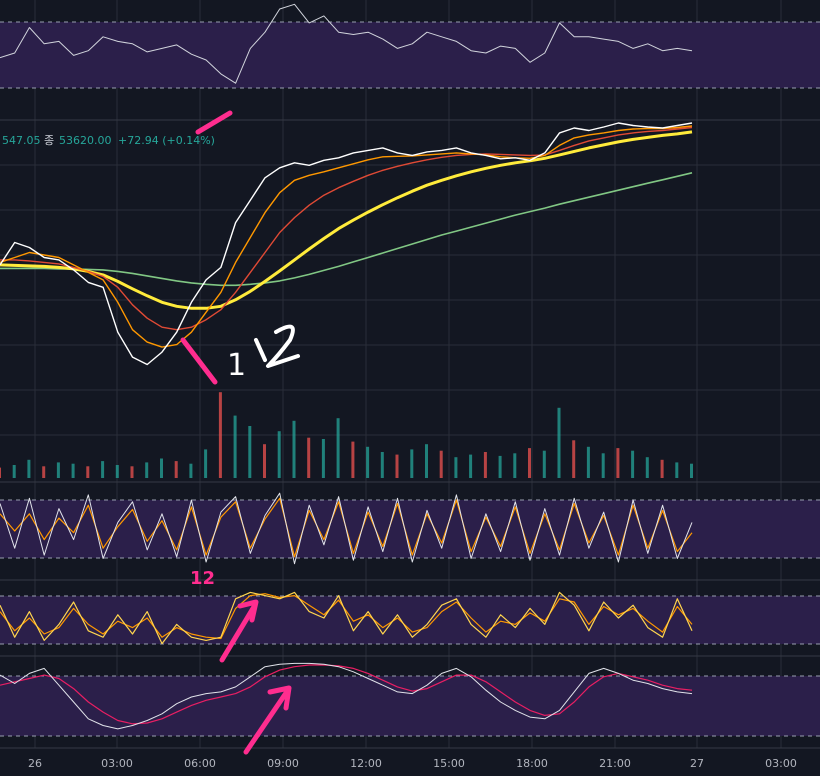  What do you see at coordinates (366, 763) in the screenshot?
I see `time-axis-label: 12:00` at bounding box center [366, 763].